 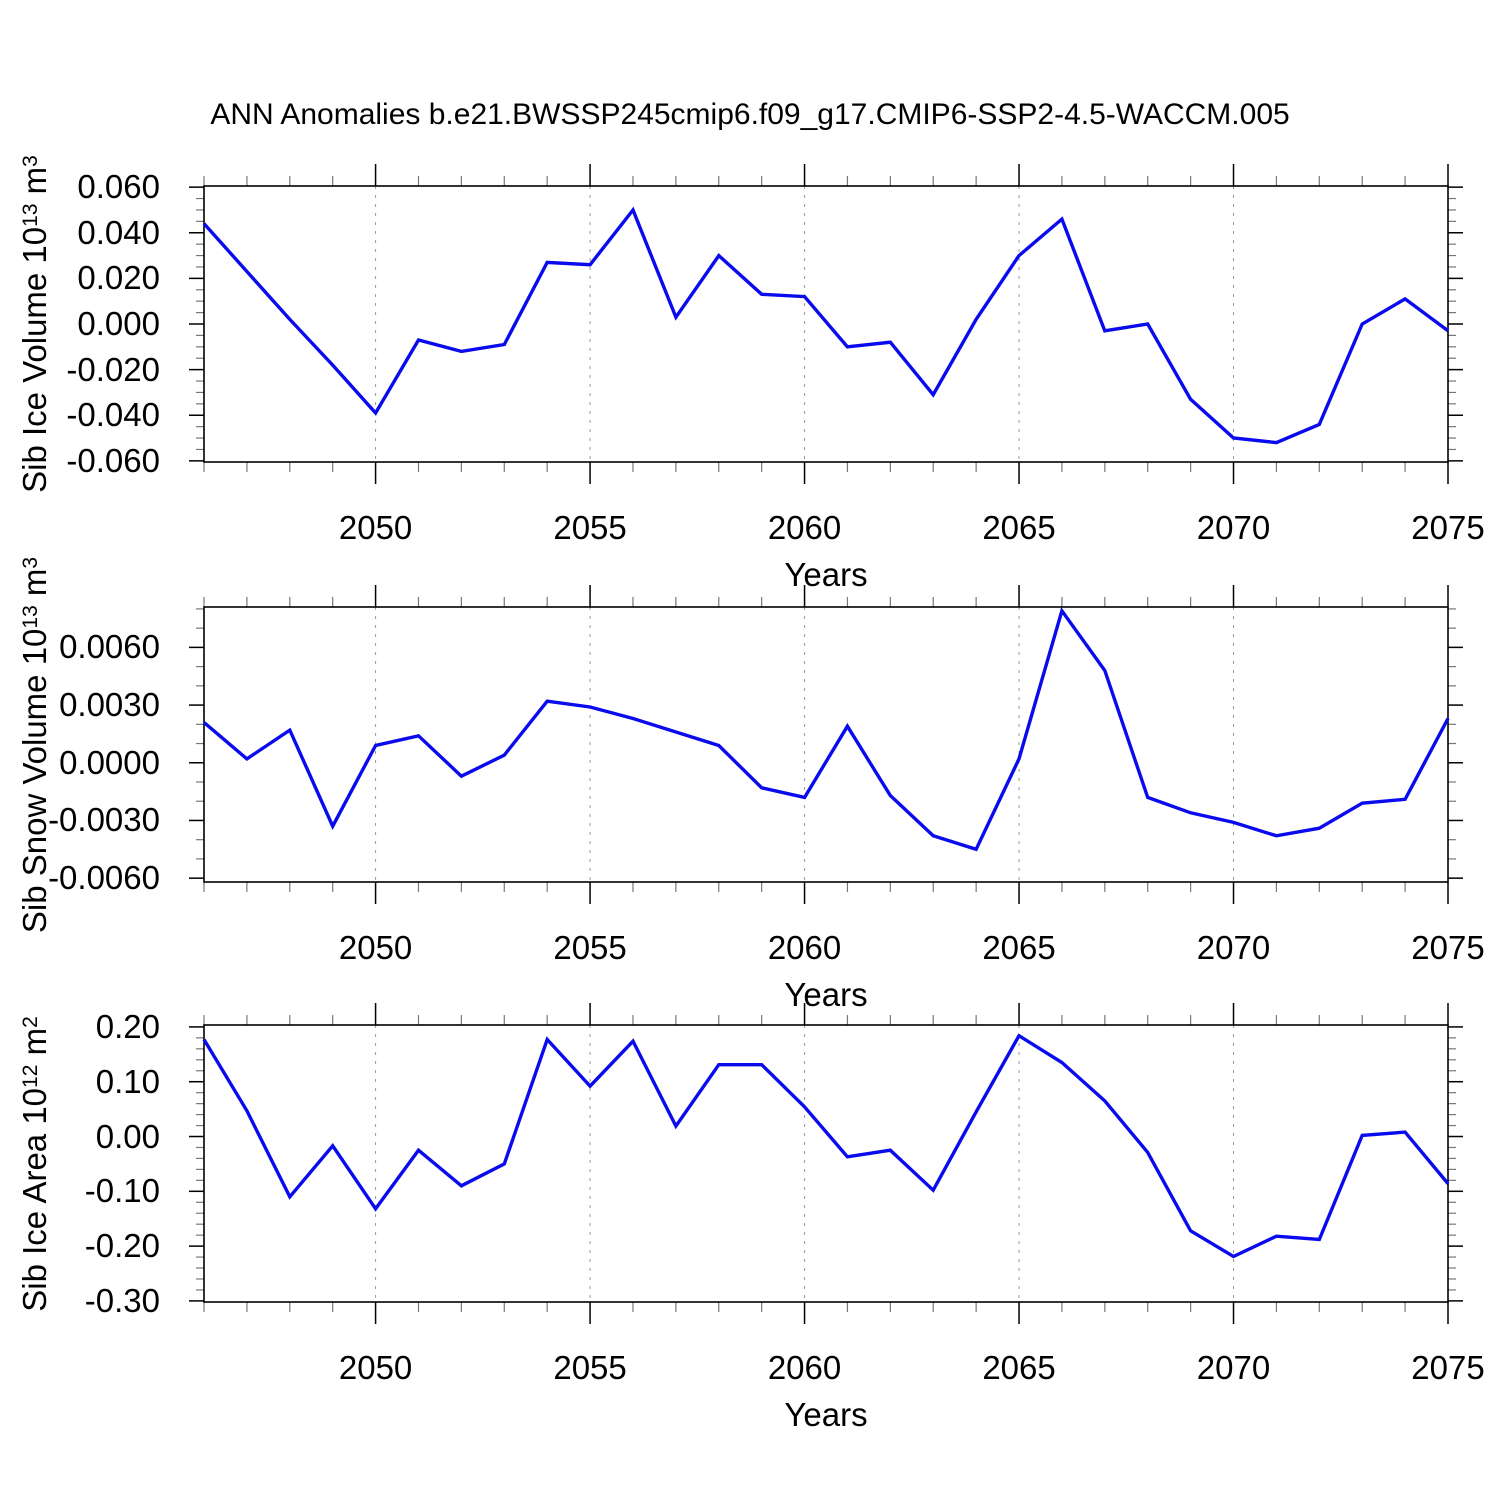 I want to click on y-tick-label: 0.20, so click(x=127, y=1026).